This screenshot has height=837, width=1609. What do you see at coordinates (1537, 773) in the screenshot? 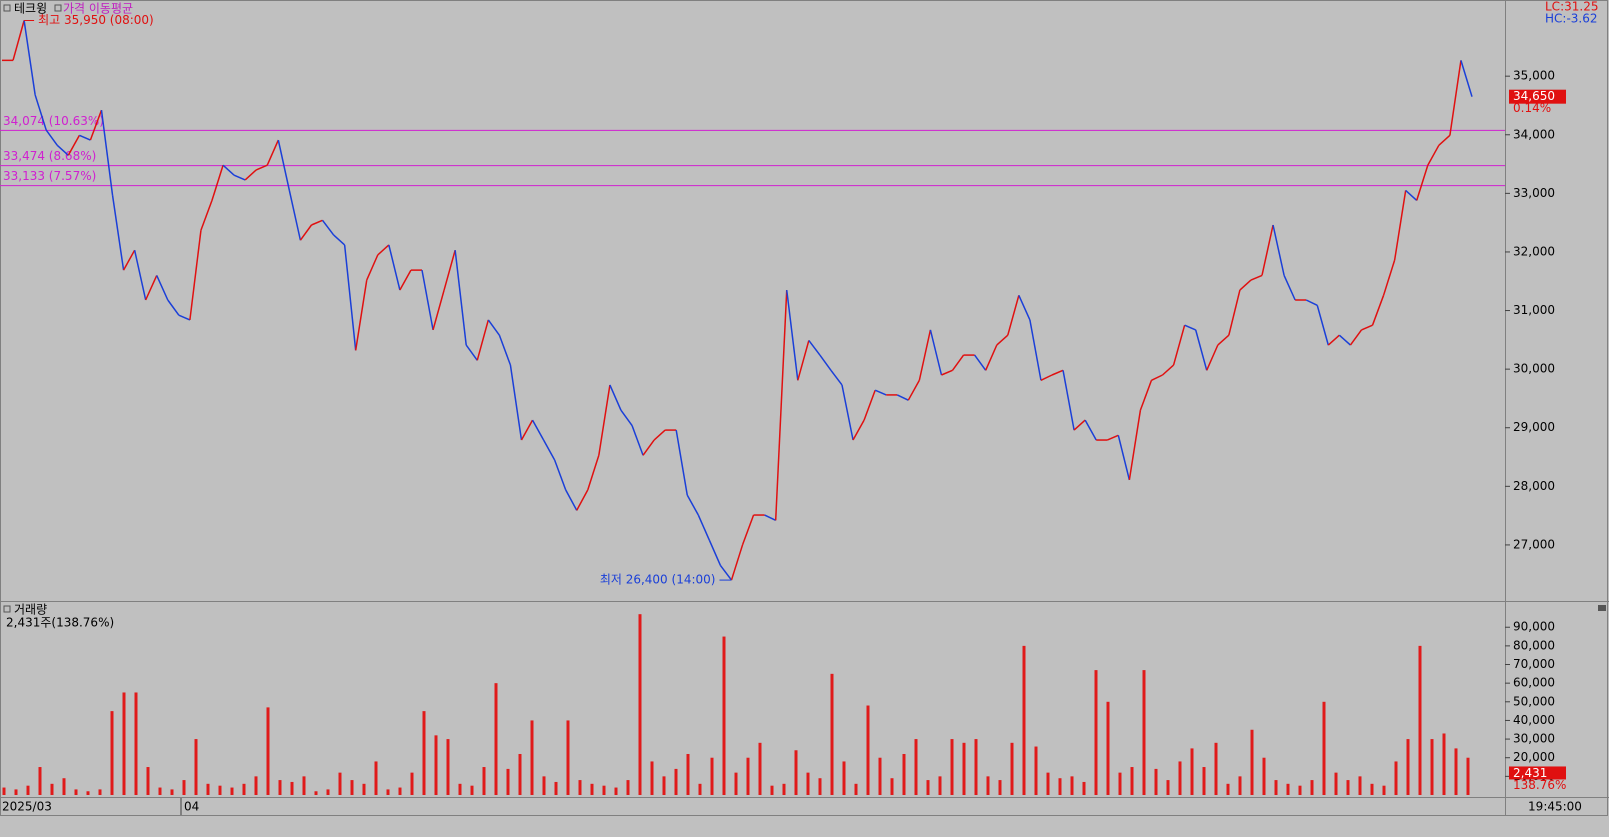
I see `current-volume-box` at bounding box center [1537, 773].